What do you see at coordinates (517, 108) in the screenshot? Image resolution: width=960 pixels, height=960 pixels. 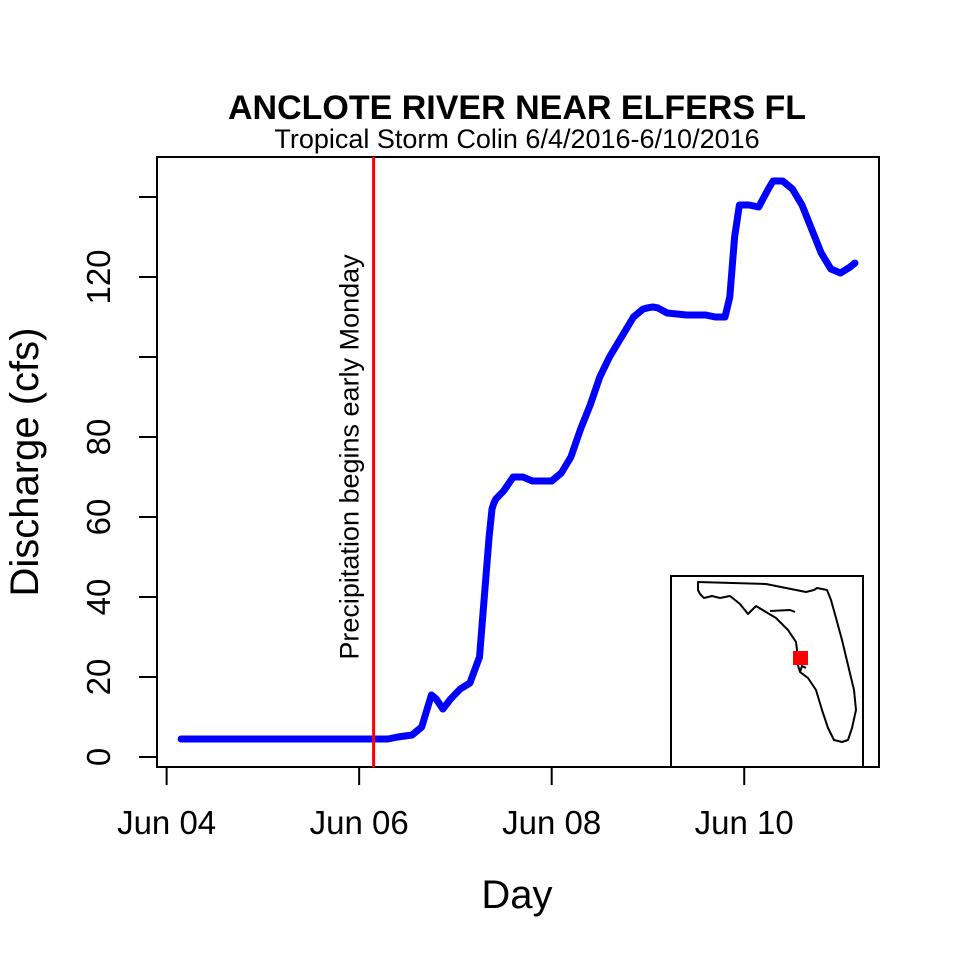 I see `chart-title: ANCLOTE RIVER NEAR ELFERS FL` at bounding box center [517, 108].